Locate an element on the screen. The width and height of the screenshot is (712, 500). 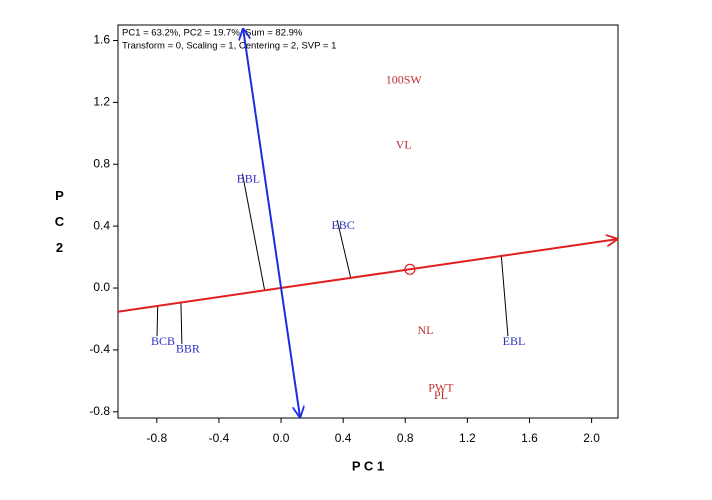
x-tick-label: 0.8 is located at coordinates (405, 438).